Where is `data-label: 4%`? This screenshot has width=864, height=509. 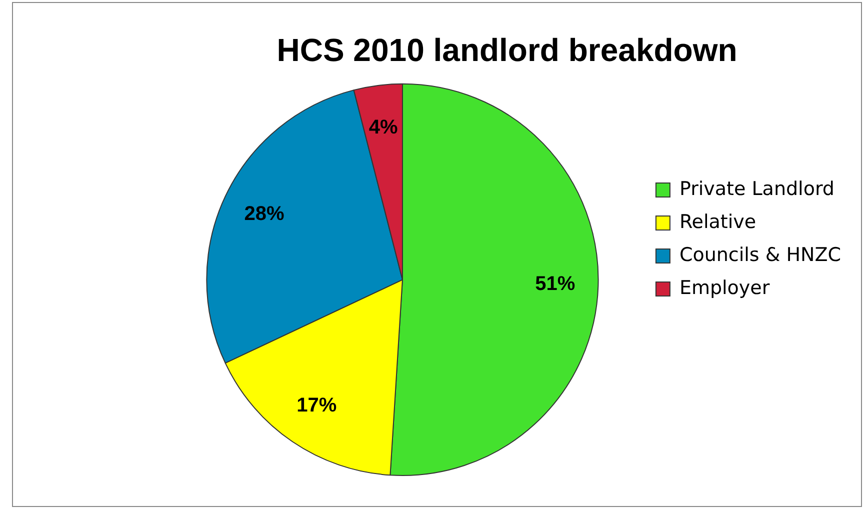
data-label: 4% is located at coordinates (383, 127).